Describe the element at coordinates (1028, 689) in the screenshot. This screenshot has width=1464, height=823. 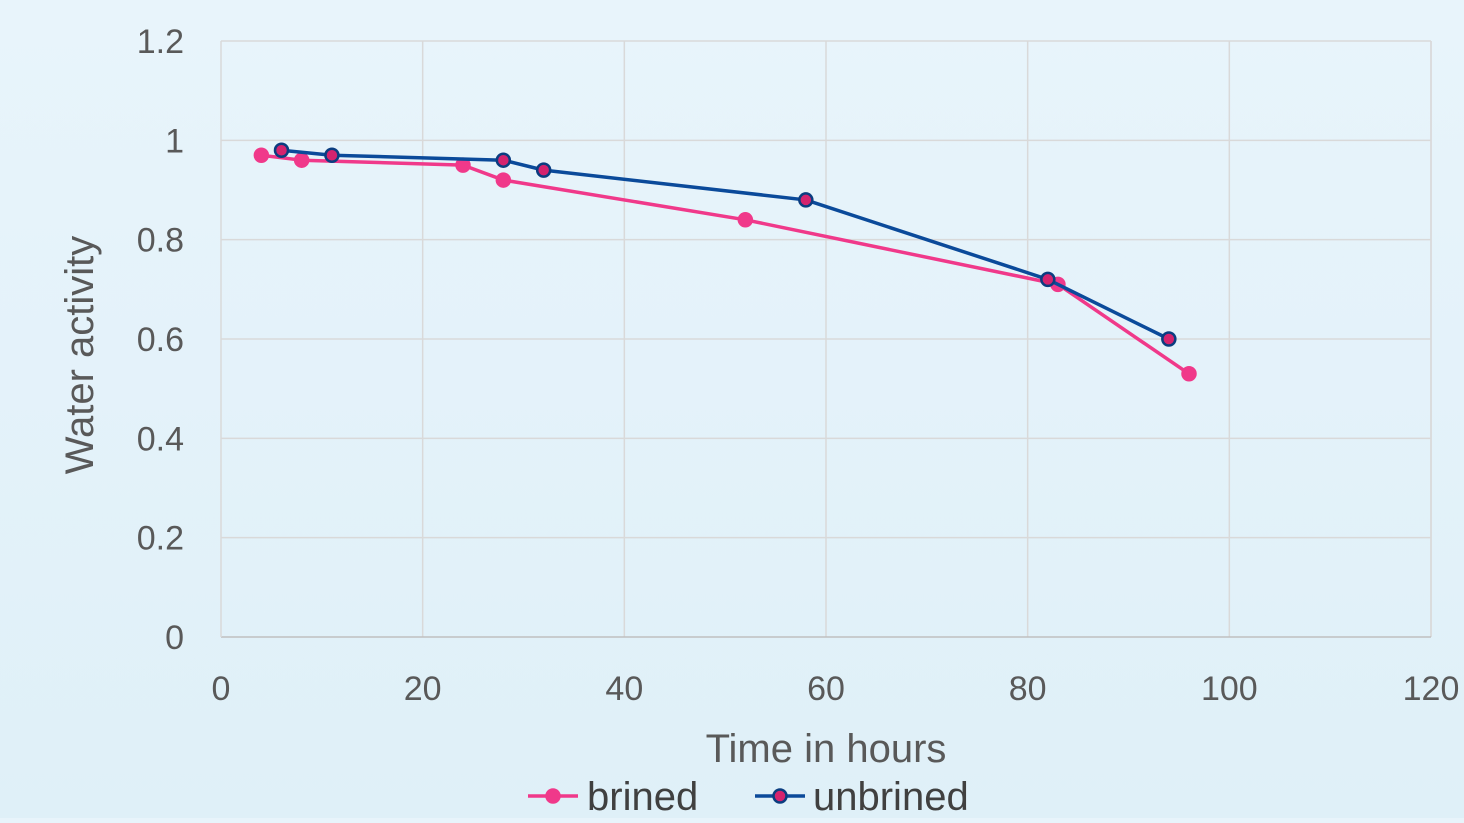
I see `x-tick-label: 80` at that location.